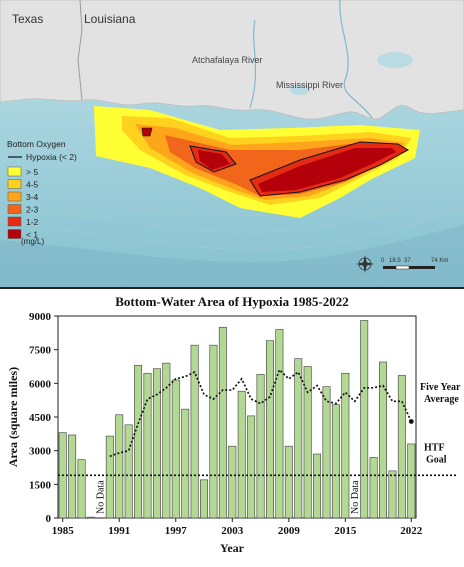 The width and height of the screenshot is (464, 567). What do you see at coordinates (345, 531) in the screenshot?
I see `x-tick-label: 2015` at bounding box center [345, 531].